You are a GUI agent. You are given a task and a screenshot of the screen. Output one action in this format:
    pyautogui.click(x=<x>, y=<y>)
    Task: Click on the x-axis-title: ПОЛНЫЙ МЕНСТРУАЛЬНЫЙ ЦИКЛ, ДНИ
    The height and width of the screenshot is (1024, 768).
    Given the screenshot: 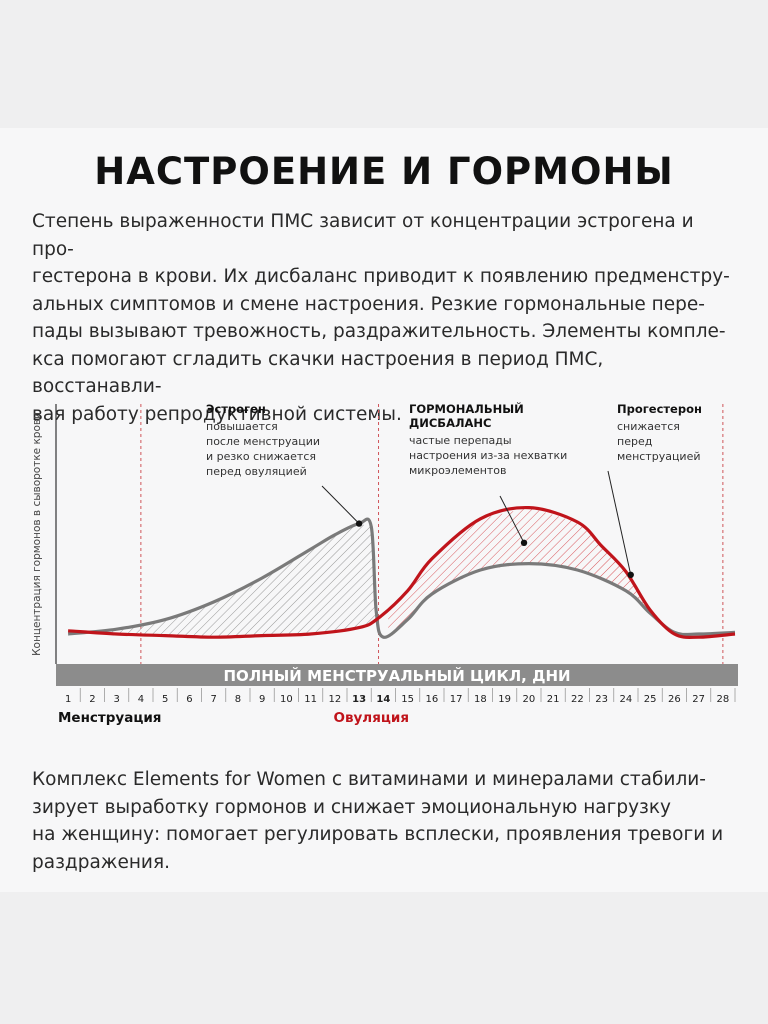 What is the action you would take?
    pyautogui.click(x=396, y=675)
    